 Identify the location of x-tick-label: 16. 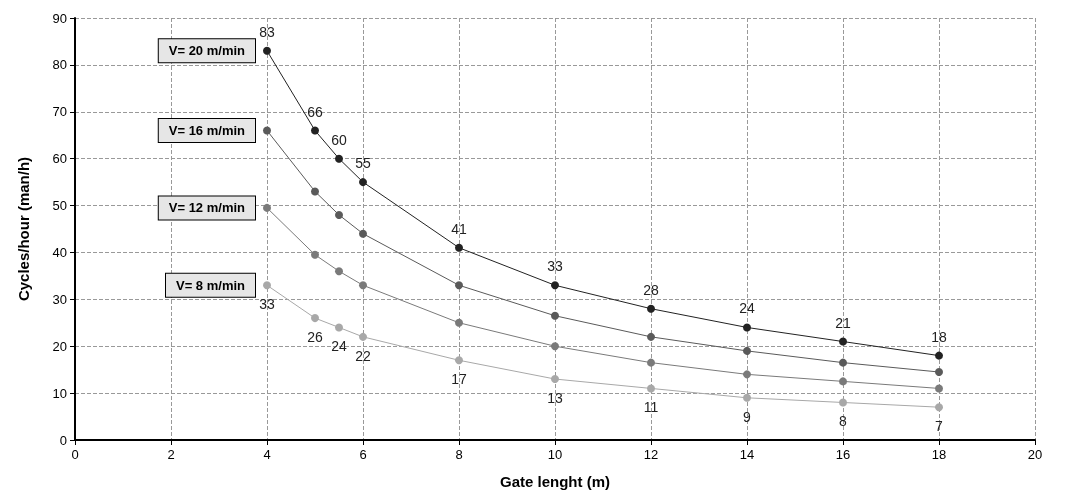
(843, 454).